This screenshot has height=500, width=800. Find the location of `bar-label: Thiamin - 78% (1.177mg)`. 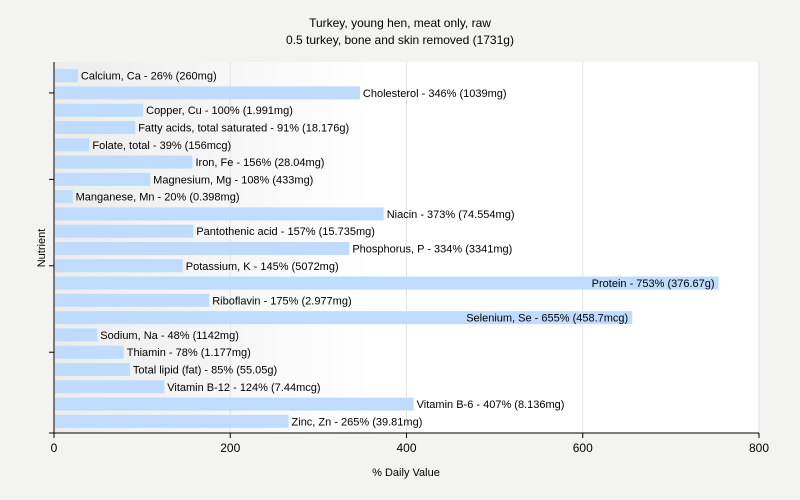

bar-label: Thiamin - 78% (1.177mg) is located at coordinates (189, 353).